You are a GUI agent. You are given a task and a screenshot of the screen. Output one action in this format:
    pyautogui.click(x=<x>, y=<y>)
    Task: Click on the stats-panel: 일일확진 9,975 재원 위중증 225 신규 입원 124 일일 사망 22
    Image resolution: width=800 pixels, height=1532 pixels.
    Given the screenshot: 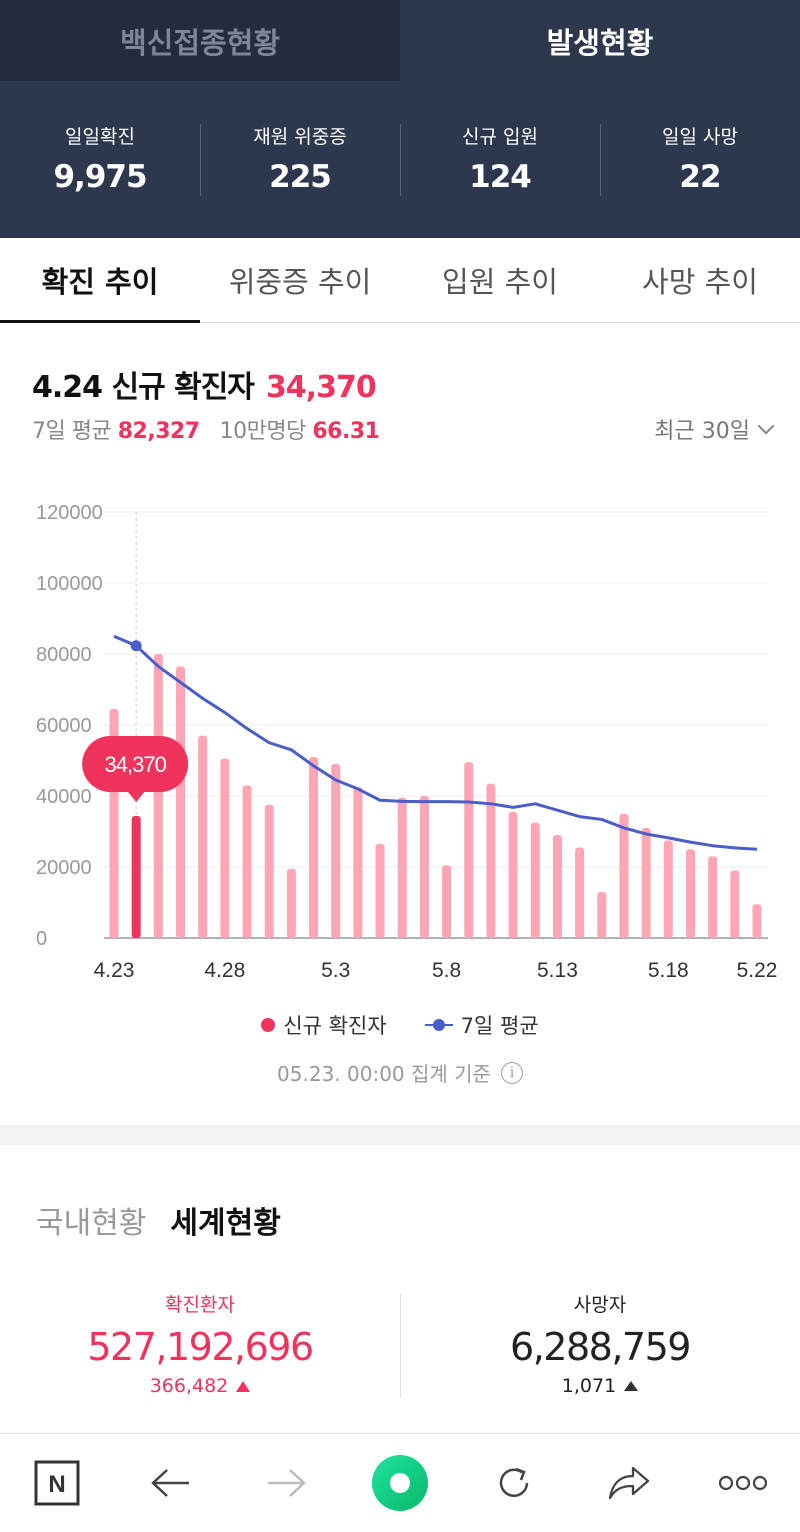 What is the action you would take?
    pyautogui.click(x=400, y=159)
    